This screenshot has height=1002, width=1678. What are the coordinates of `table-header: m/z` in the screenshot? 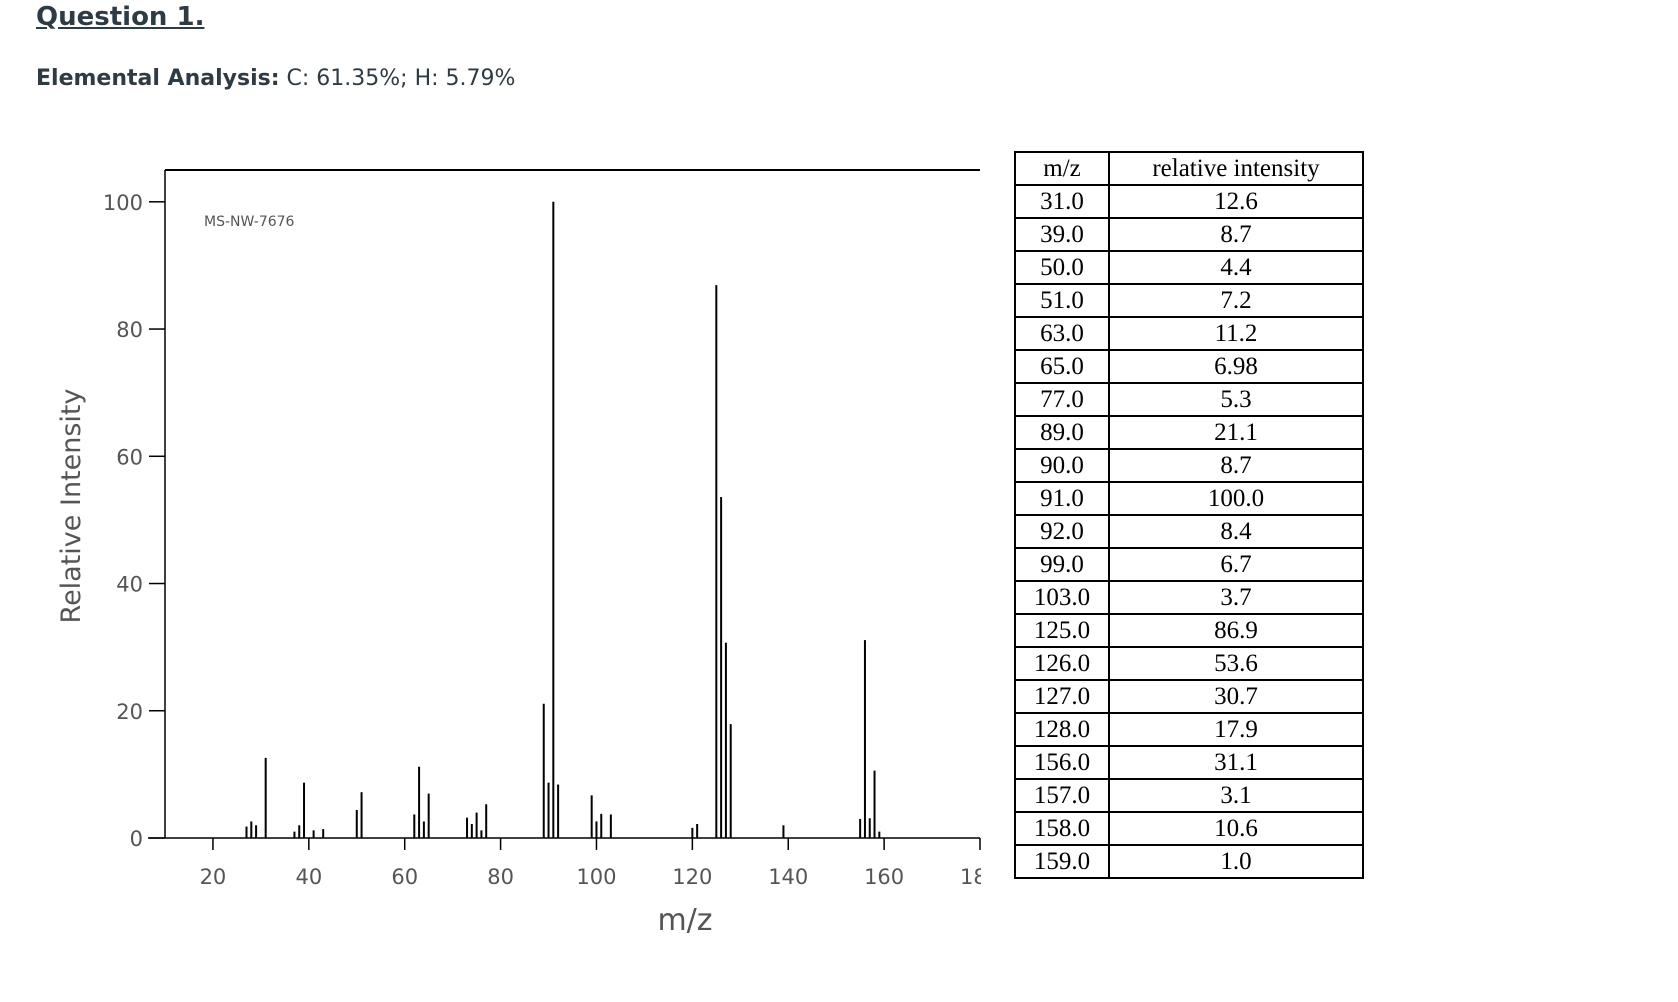 It's located at (1062, 168).